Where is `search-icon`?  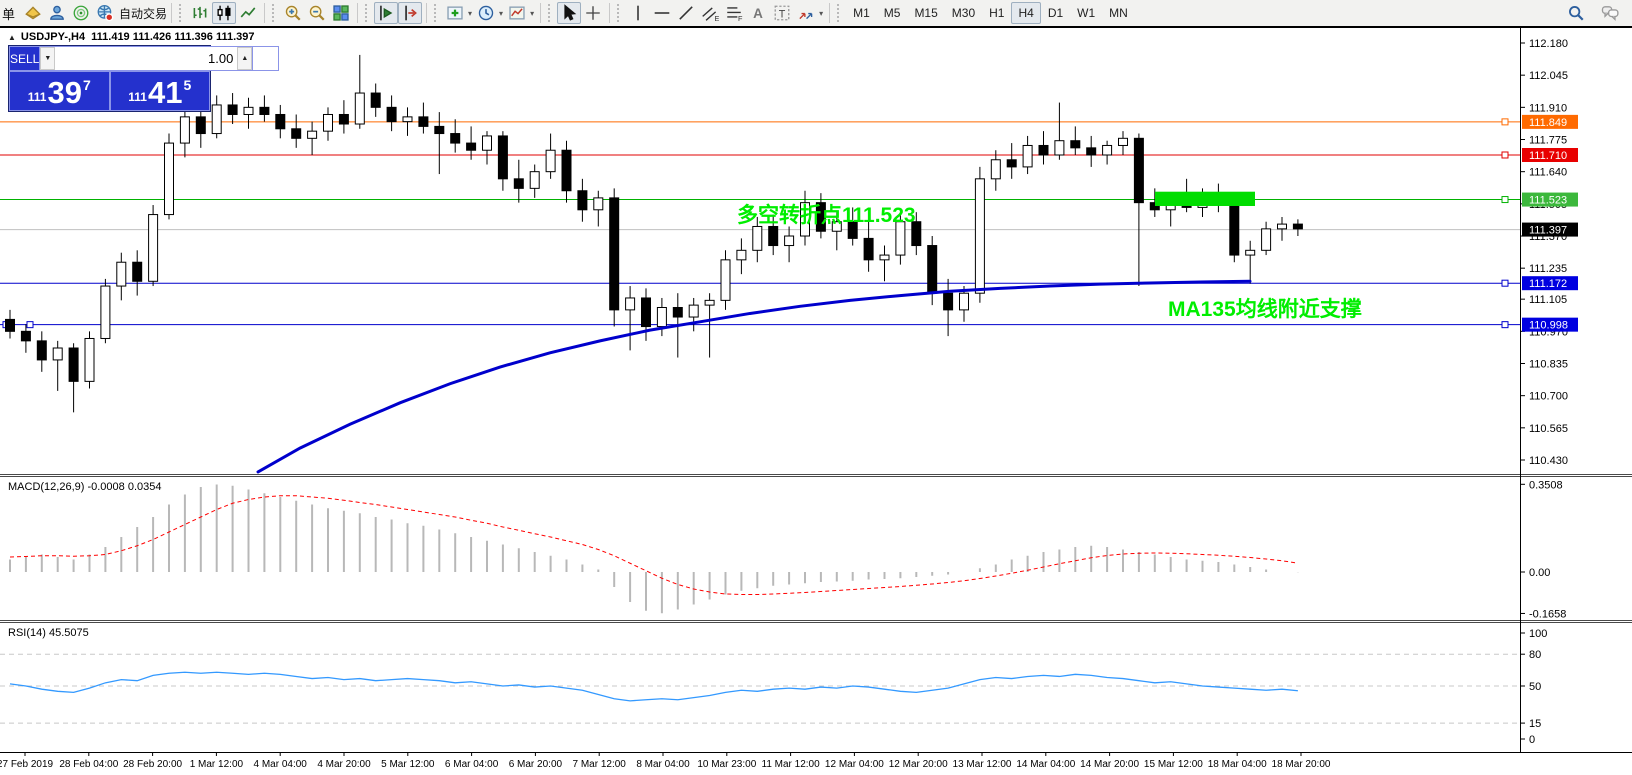 search-icon is located at coordinates (1576, 13).